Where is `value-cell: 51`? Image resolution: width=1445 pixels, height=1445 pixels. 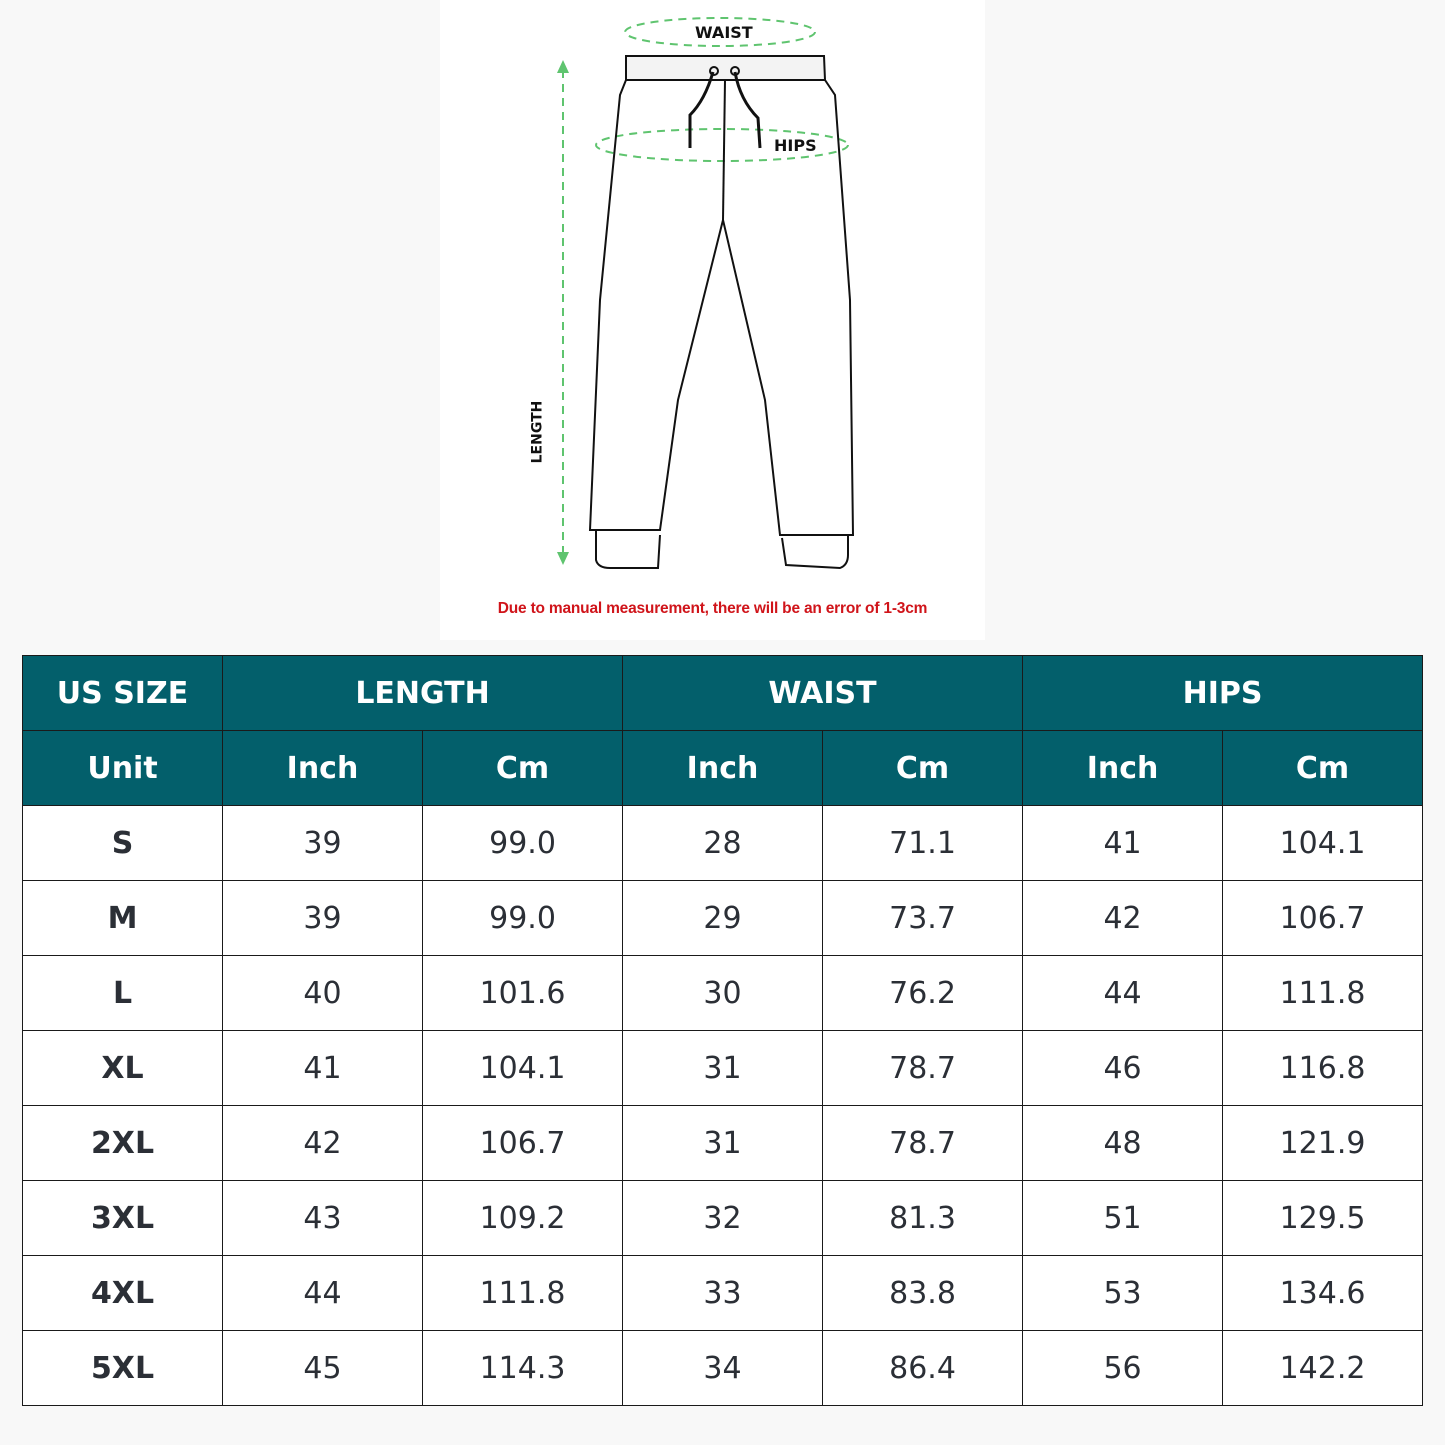 value-cell: 51 is located at coordinates (1123, 1218).